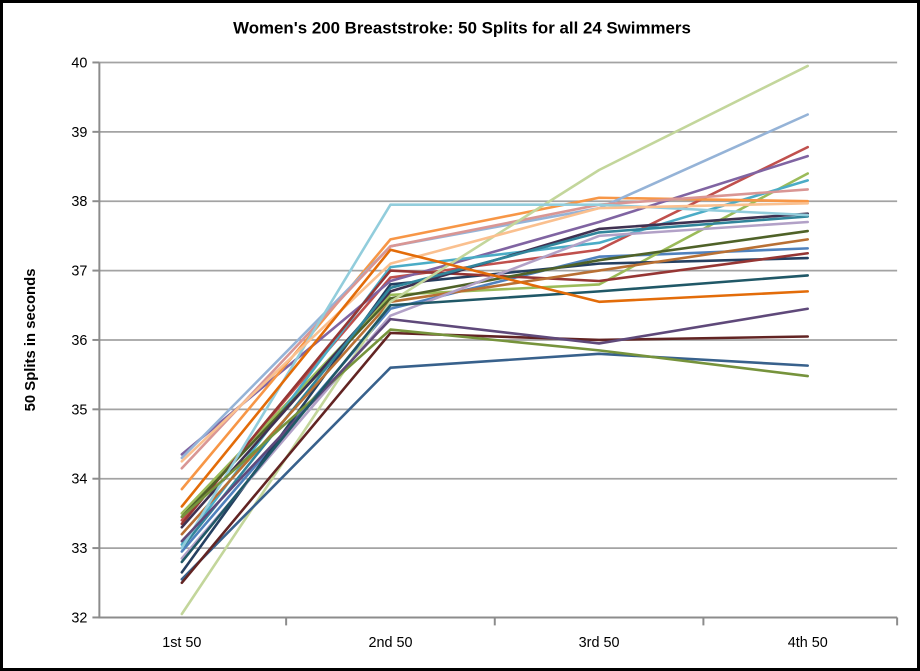  What do you see at coordinates (79, 549) in the screenshot?
I see `y-tick-label: 33` at bounding box center [79, 549].